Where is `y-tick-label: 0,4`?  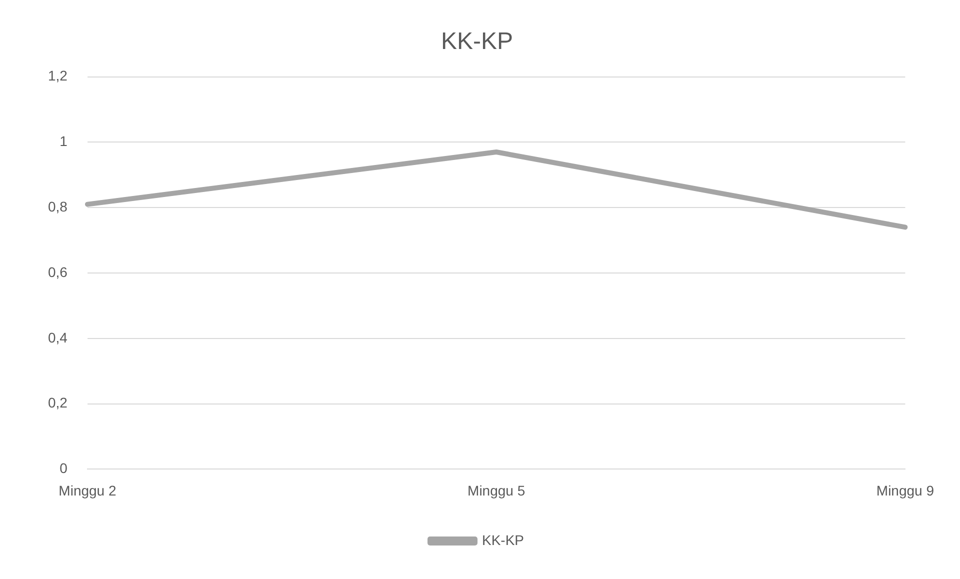
y-tick-label: 0,4 is located at coordinates (58, 337).